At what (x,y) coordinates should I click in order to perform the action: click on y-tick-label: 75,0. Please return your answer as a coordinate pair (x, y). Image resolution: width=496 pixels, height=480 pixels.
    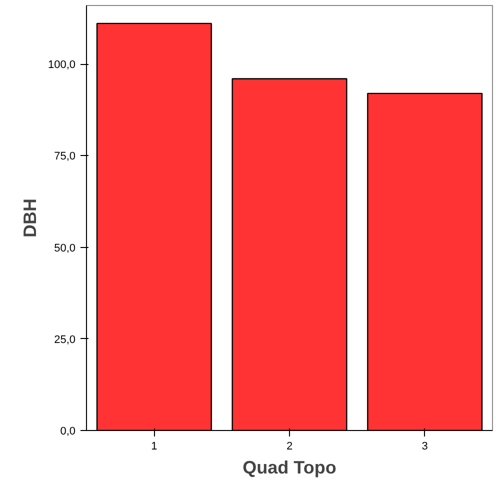
    Looking at the image, I should click on (65, 156).